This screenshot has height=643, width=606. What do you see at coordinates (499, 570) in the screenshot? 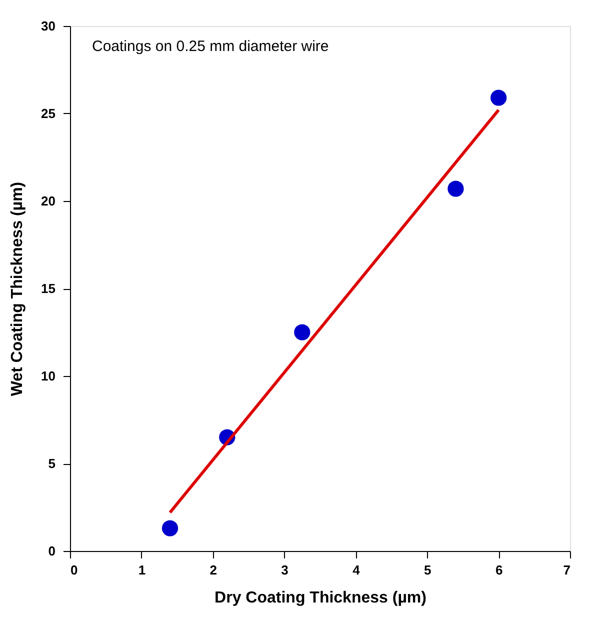
I see `x-tick-label: 6` at bounding box center [499, 570].